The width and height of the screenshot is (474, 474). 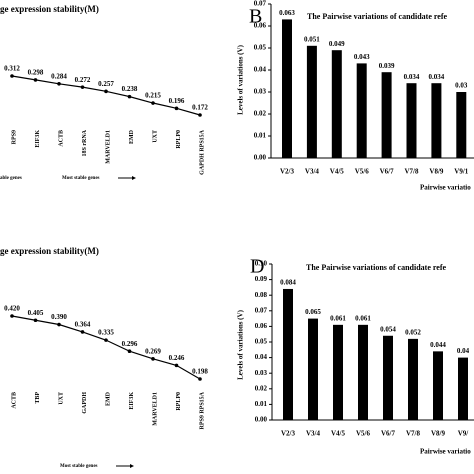 I want to click on value-label: 0.298, so click(x=36, y=73).